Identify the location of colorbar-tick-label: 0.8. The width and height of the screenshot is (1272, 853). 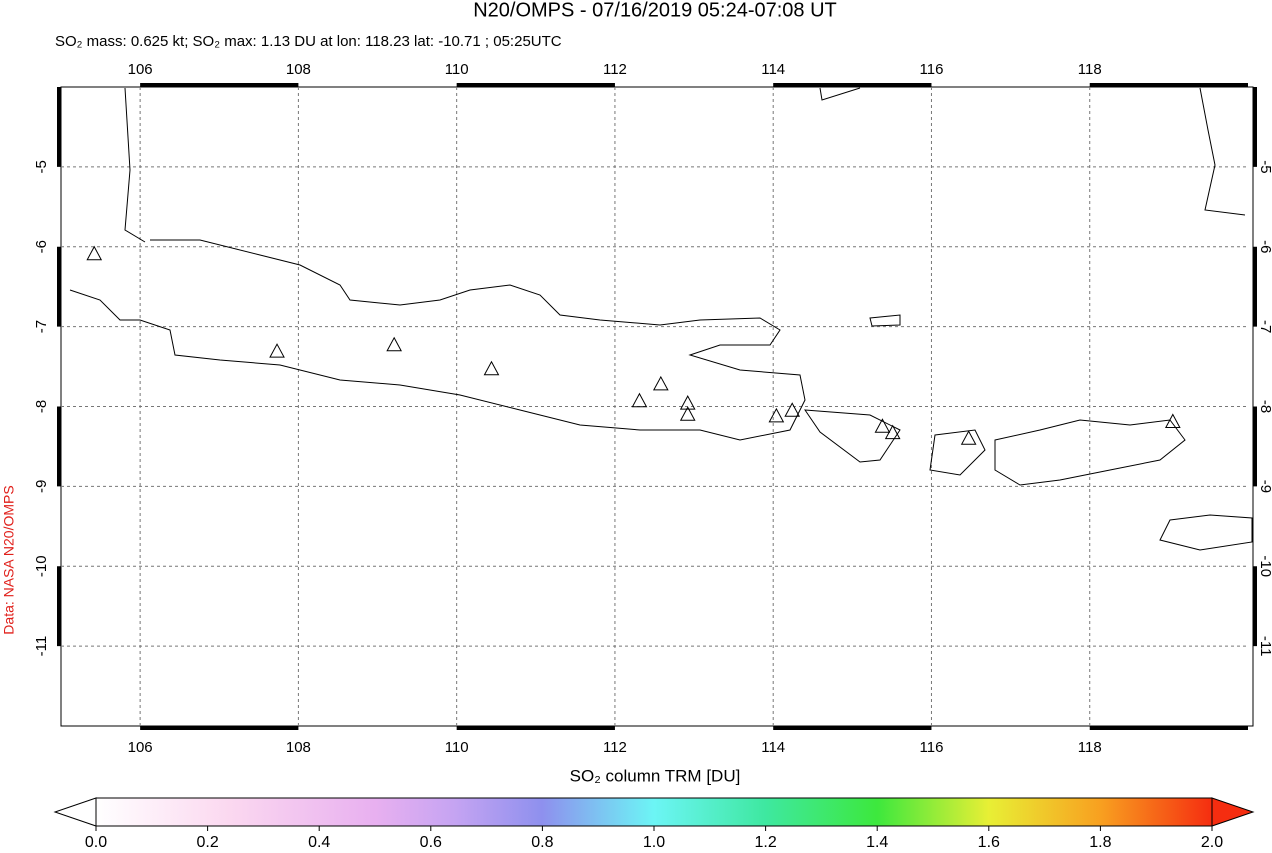
(542, 842).